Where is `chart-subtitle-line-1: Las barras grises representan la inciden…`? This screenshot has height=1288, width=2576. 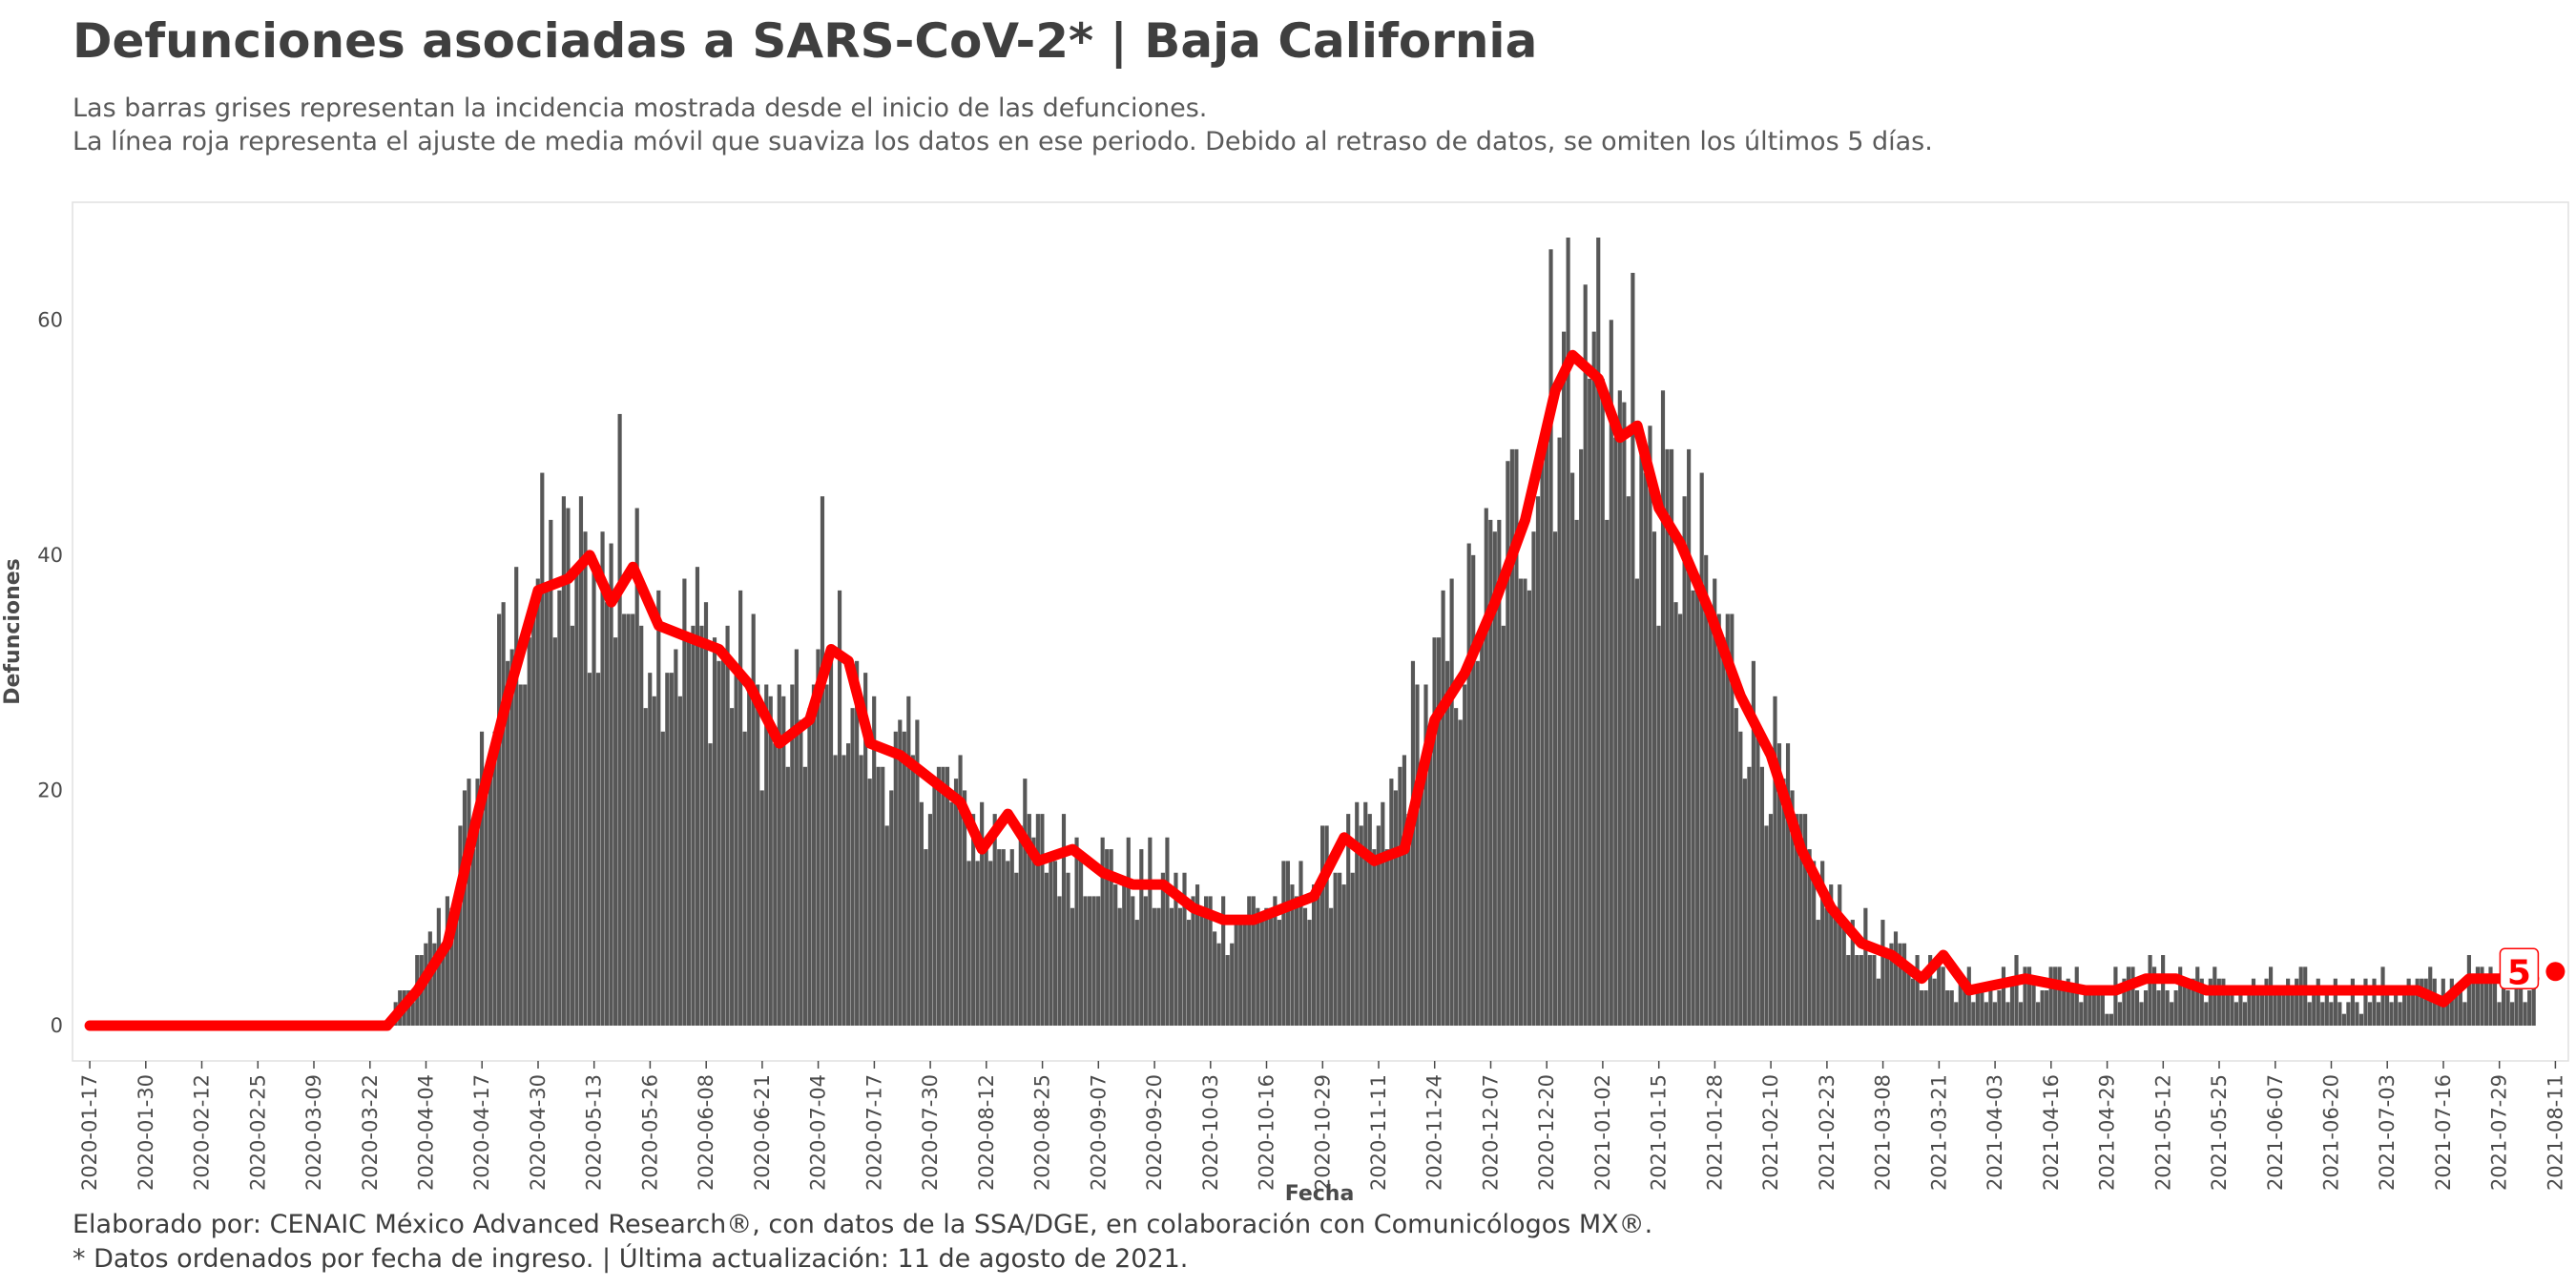
chart-subtitle-line-1: Las barras grises representan la inciden… is located at coordinates (640, 108).